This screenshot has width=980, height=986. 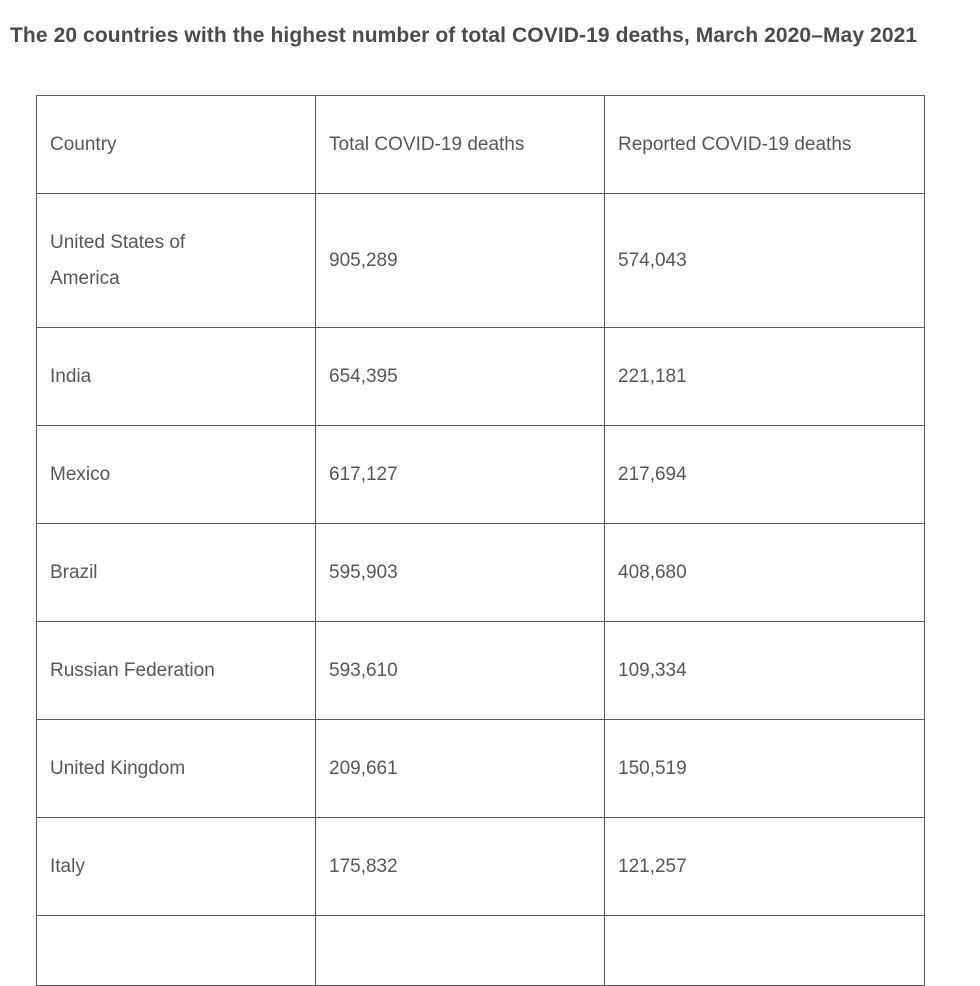 What do you see at coordinates (176, 572) in the screenshot?
I see `cell-country: Brazil` at bounding box center [176, 572].